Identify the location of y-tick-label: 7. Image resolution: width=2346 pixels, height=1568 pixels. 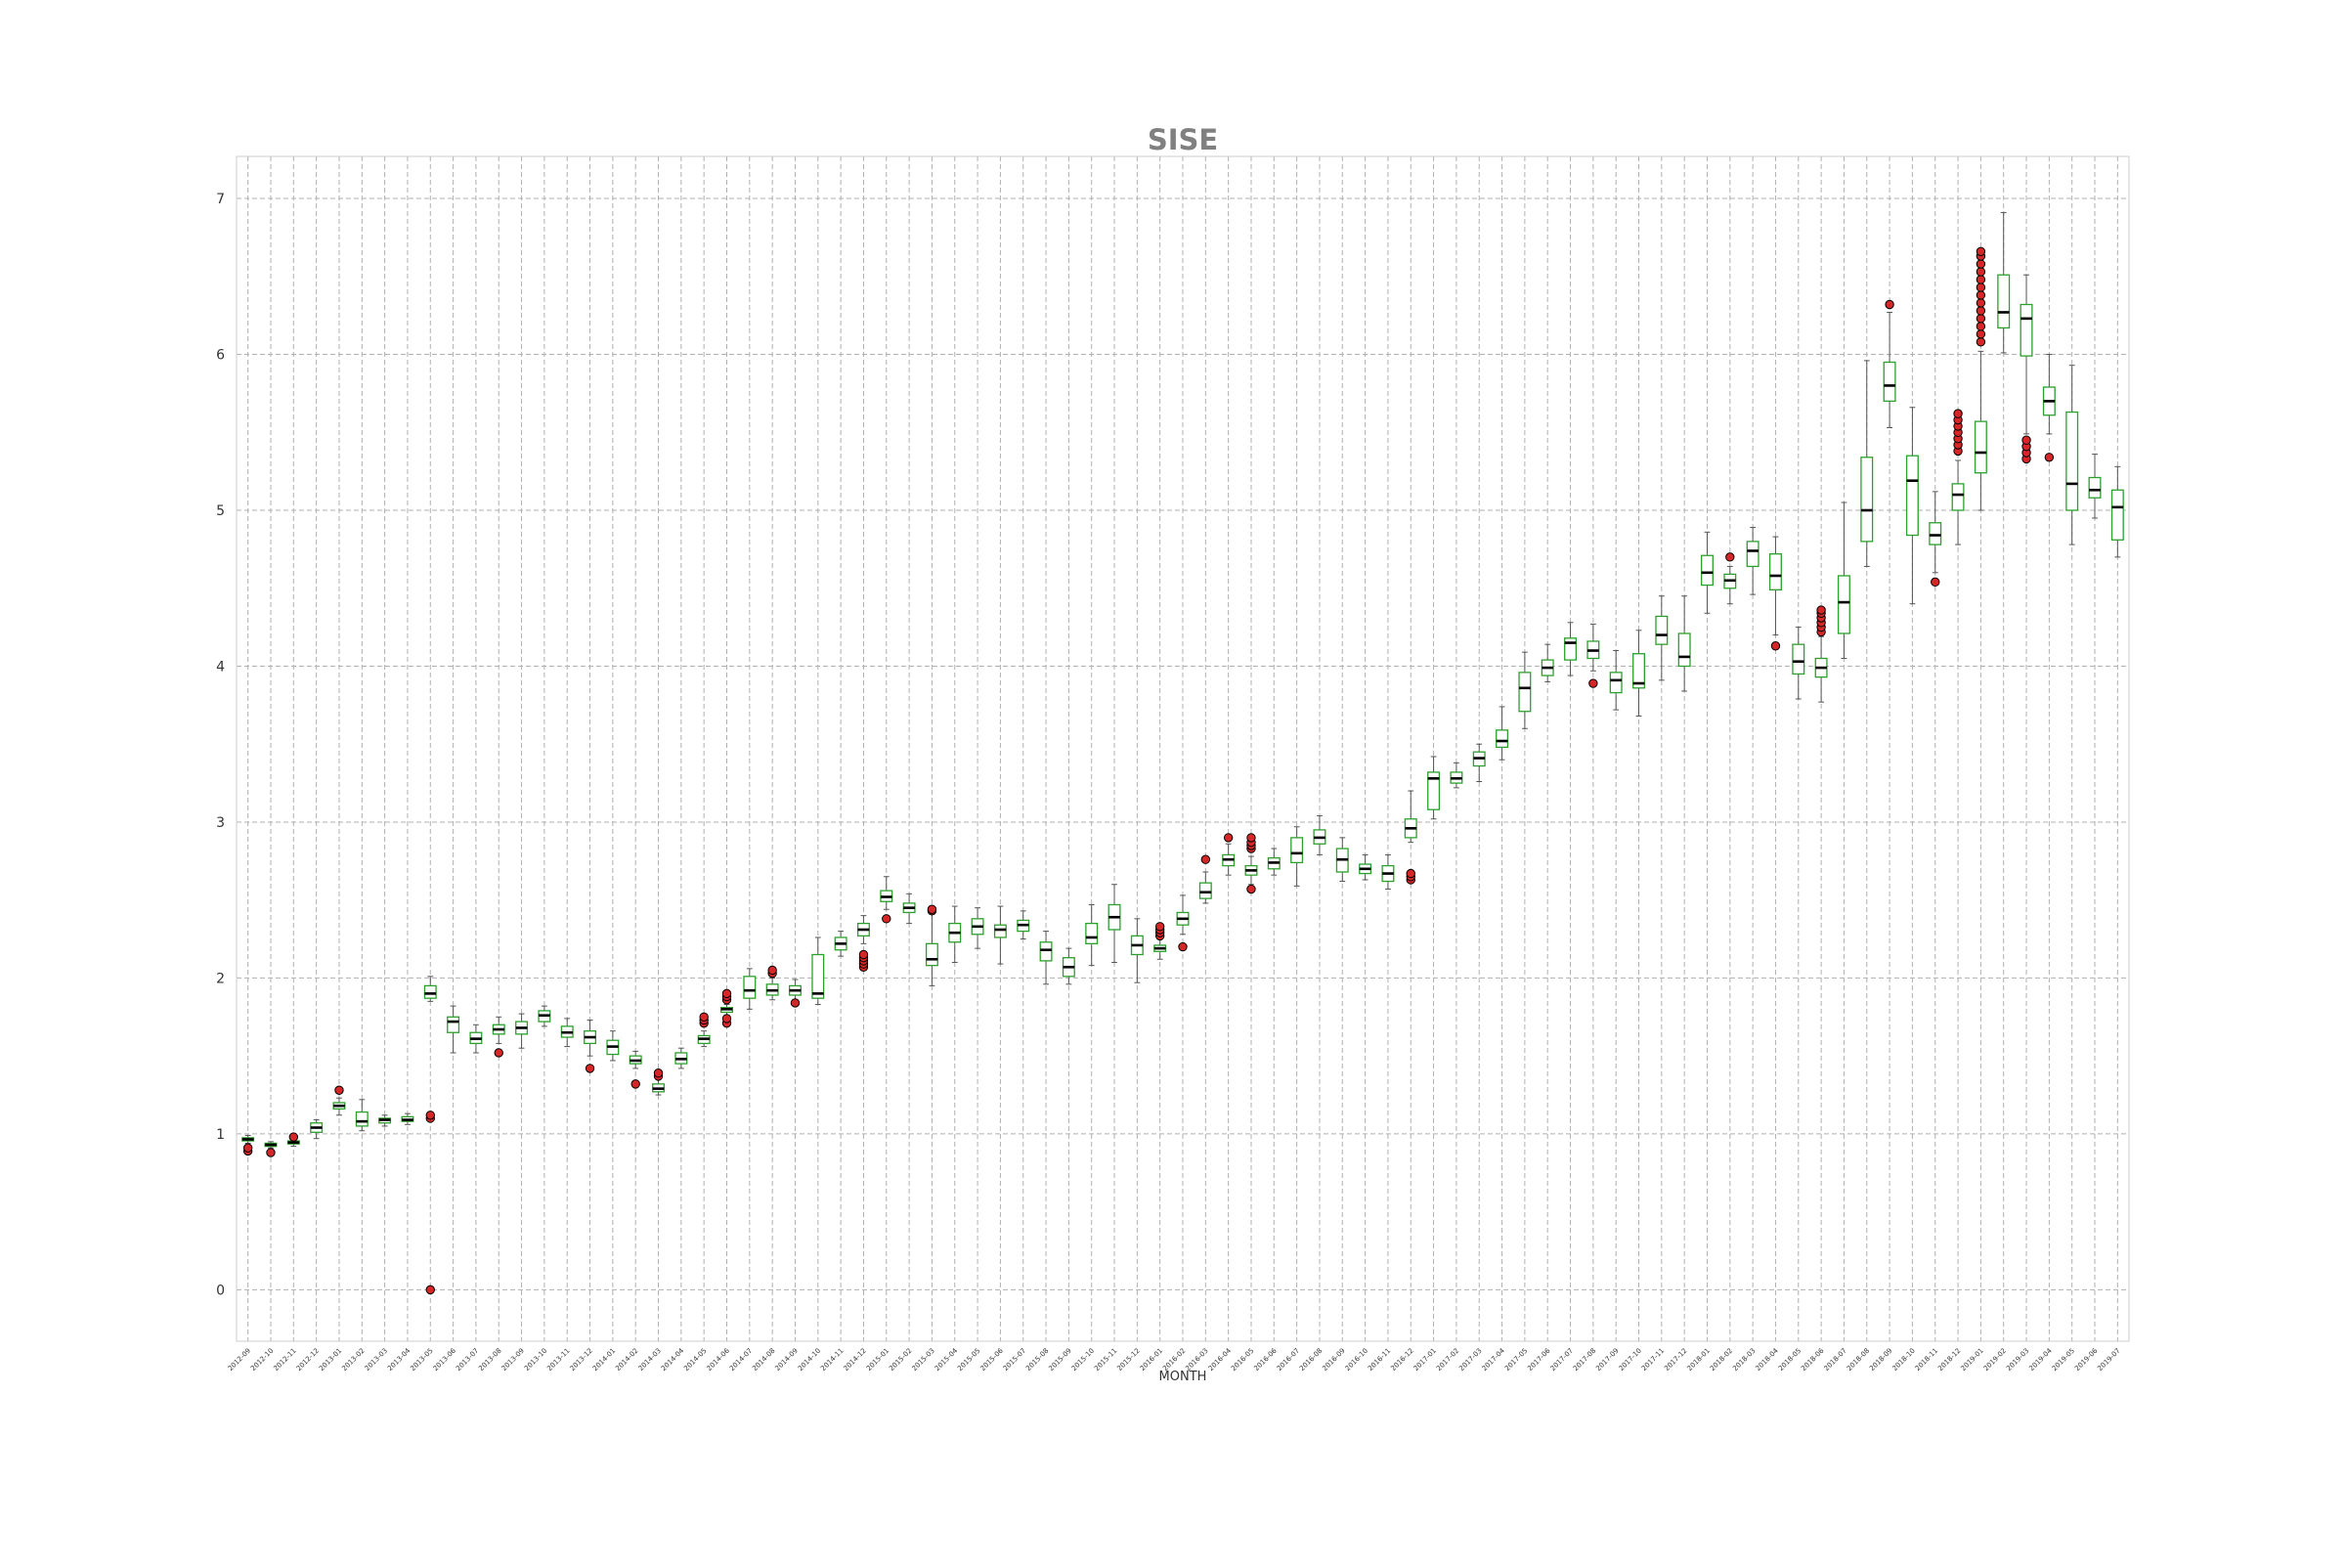
(221, 200).